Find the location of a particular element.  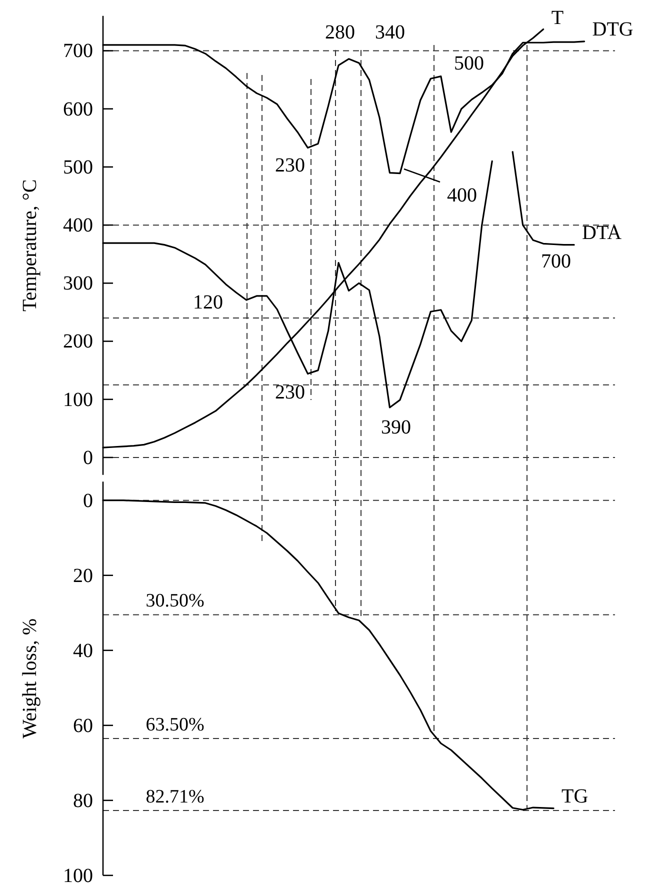

y-tick-label: 400 is located at coordinates (78, 225).